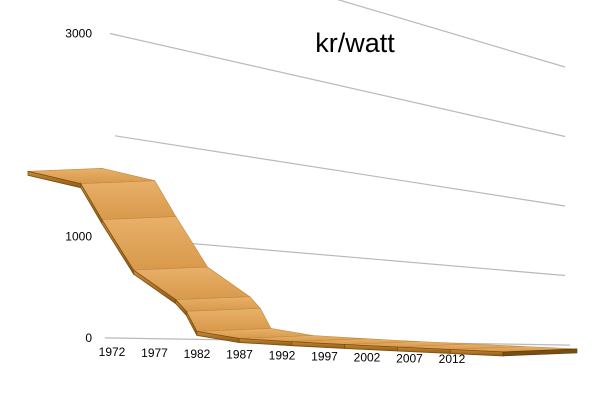 This screenshot has height=400, width=613. I want to click on x-tick-label: 1992, so click(282, 356).